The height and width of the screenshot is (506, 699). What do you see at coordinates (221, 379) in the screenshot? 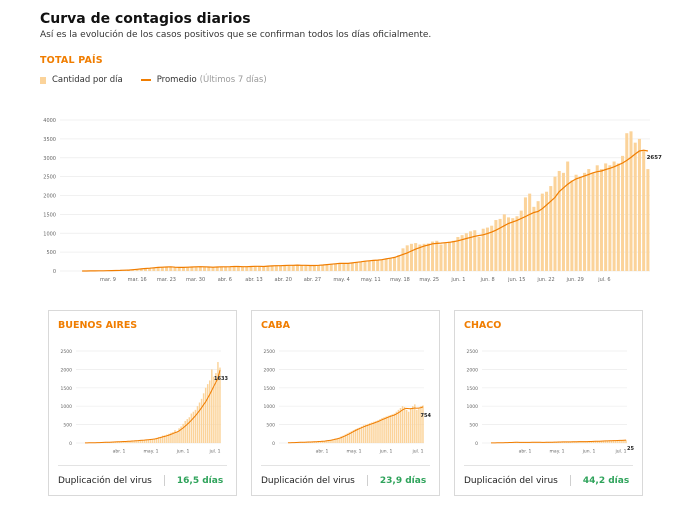
I see `last-value-label: 1633` at bounding box center [221, 379].